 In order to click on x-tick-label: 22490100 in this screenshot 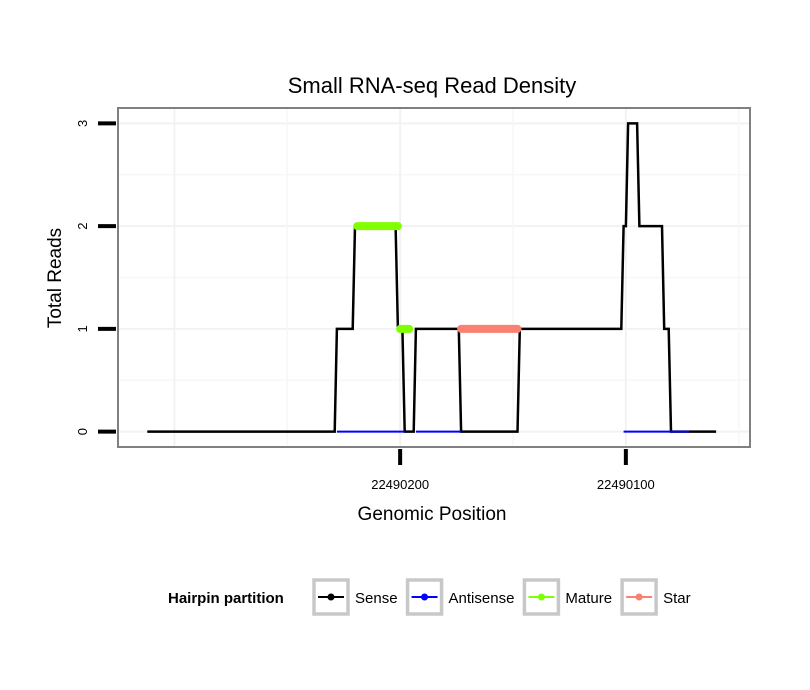, I will do `click(626, 484)`.